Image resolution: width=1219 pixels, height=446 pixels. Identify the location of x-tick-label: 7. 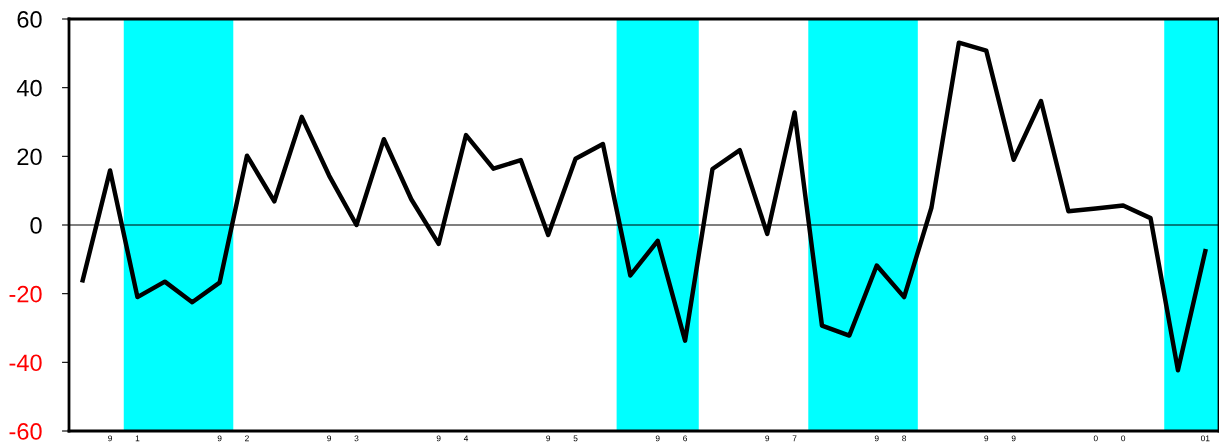
(794, 438).